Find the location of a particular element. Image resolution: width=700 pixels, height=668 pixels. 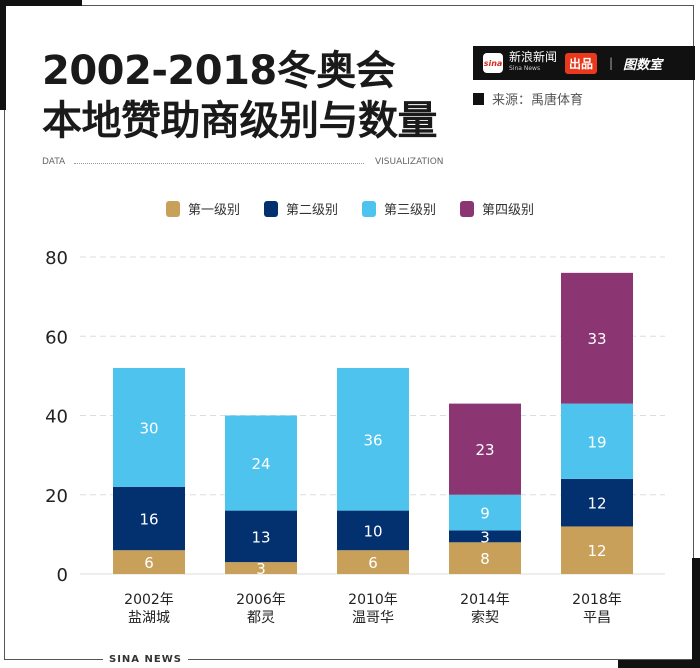

legend-item: 第二级别 is located at coordinates (300, 208).